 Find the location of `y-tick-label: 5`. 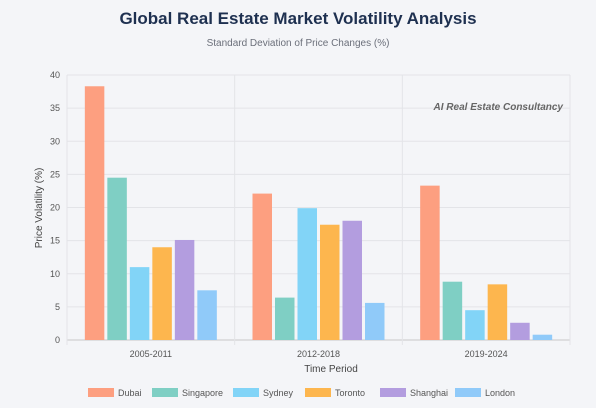

y-tick-label: 5 is located at coordinates (57, 307).